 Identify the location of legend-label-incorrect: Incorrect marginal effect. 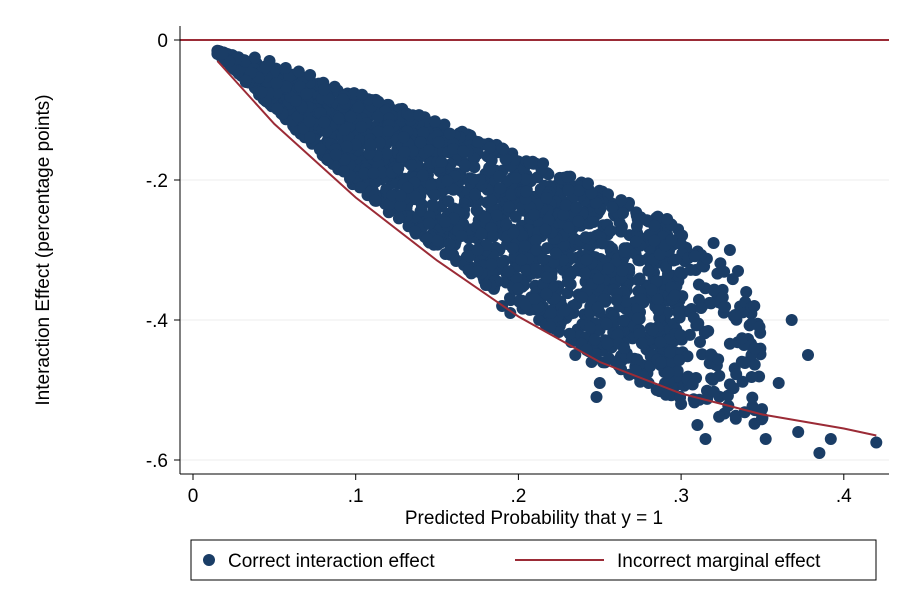
(719, 561).